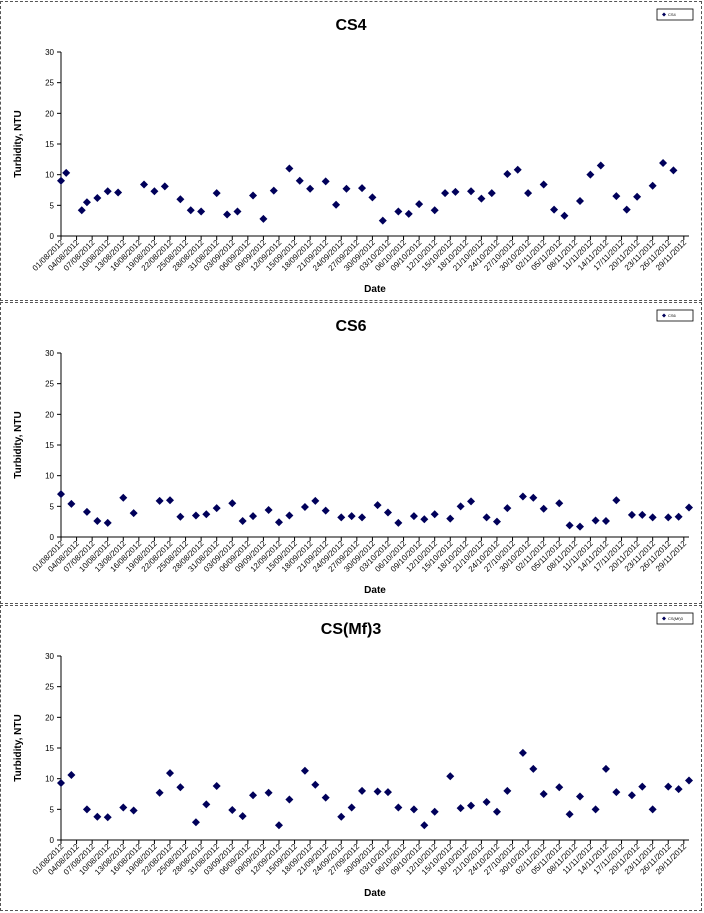 Image resolution: width=704 pixels, height=913 pixels. What do you see at coordinates (350, 25) in the screenshot?
I see `chart-title: CS4` at bounding box center [350, 25].